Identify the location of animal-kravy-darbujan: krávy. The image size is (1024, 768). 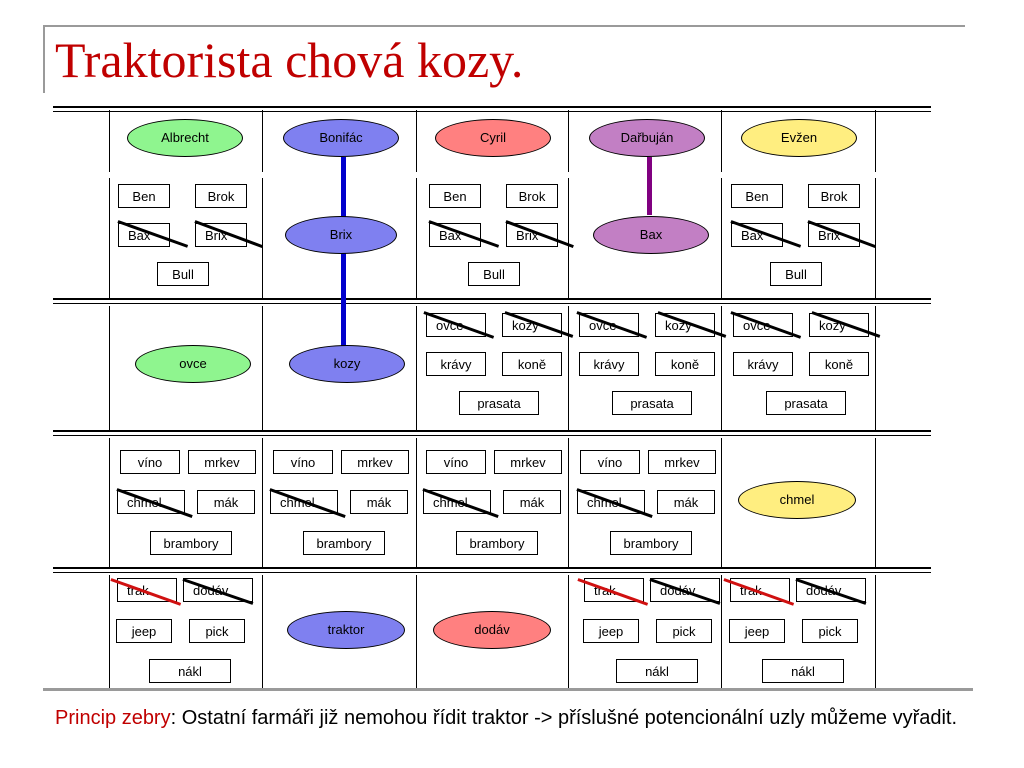
(609, 364).